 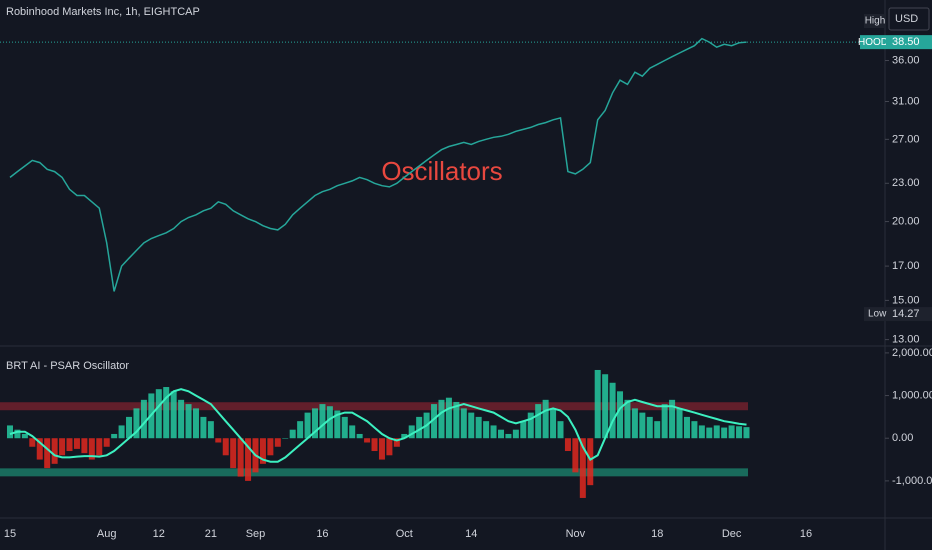 I want to click on x-tick-label: 15, so click(x=10, y=534).